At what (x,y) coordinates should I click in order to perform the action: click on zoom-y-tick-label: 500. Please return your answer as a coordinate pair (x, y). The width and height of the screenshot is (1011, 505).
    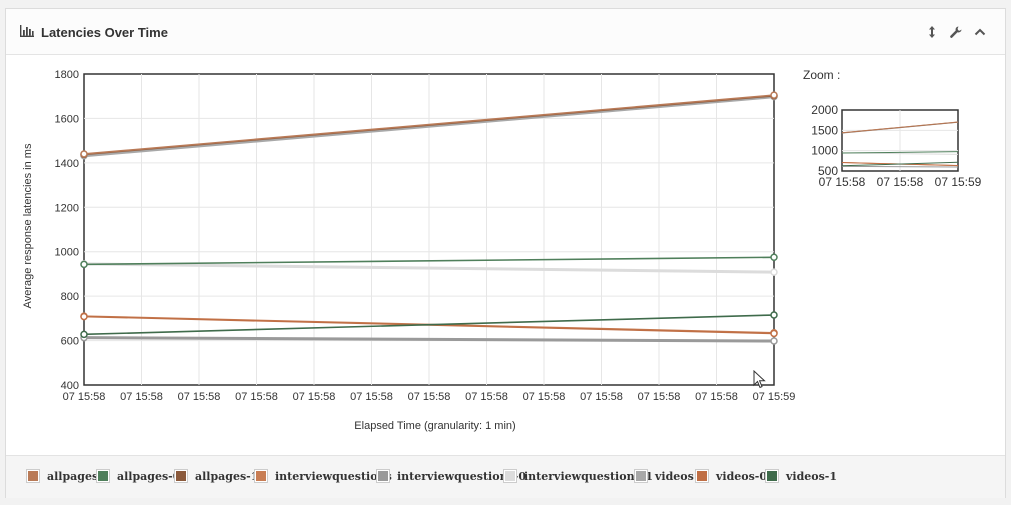
    Looking at the image, I should click on (828, 171).